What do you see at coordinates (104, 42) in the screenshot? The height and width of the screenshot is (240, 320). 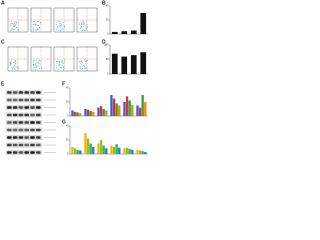 I see `panel-label: D` at bounding box center [104, 42].